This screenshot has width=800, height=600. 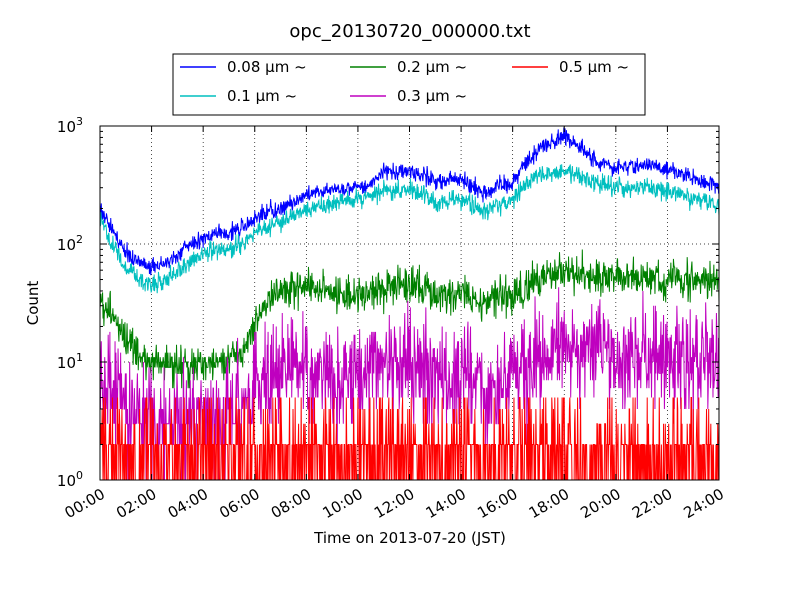 What do you see at coordinates (594, 67) in the screenshot?
I see `legend-label: 0.5 μm ~` at bounding box center [594, 67].